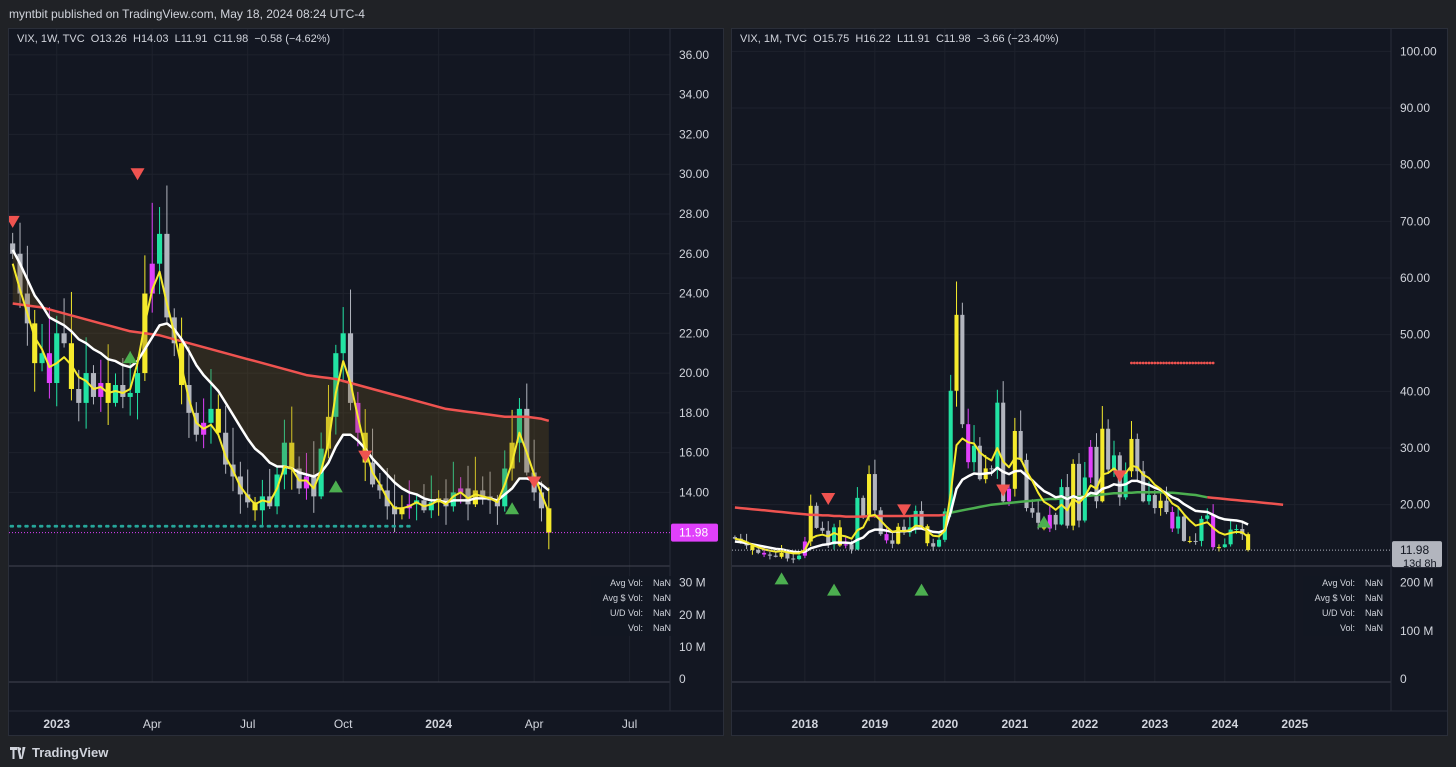 This screenshot has height=767, width=1456. What do you see at coordinates (728, 751) in the screenshot?
I see `bottom-bar` at bounding box center [728, 751].